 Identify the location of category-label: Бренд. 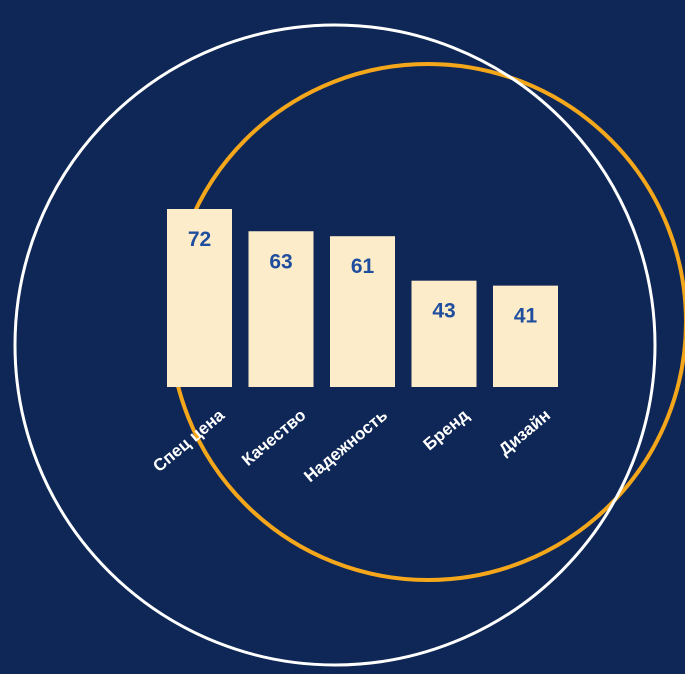
(446, 429).